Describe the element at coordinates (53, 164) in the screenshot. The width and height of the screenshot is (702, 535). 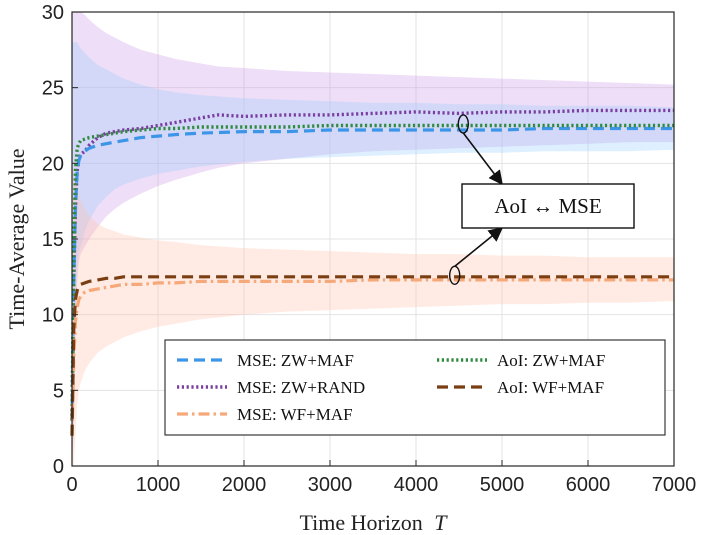
I see `y-tick-label: 20` at that location.